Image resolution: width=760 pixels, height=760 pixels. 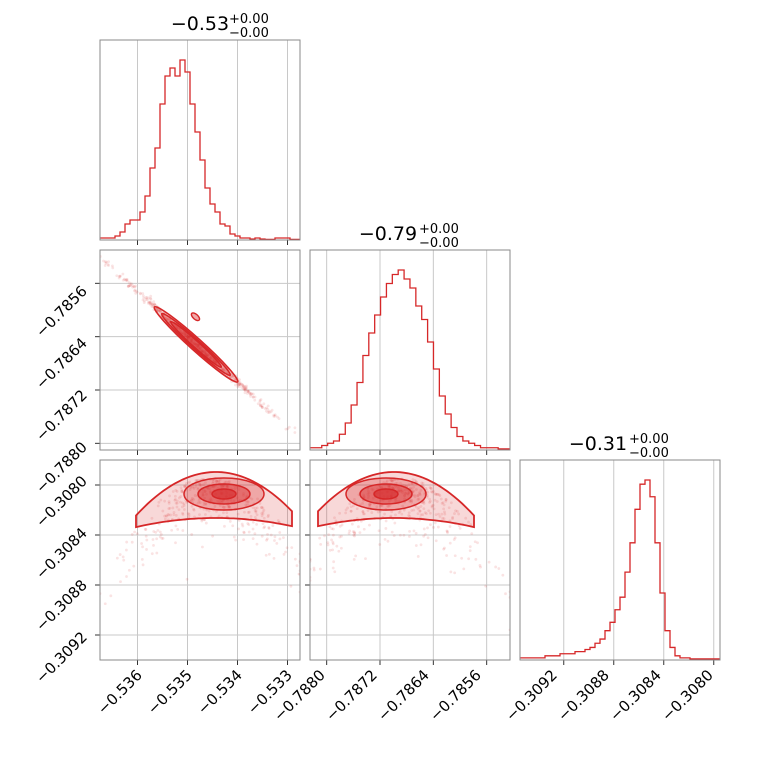 What do you see at coordinates (635, 695) in the screenshot?
I see `xtick-label: −0.3084` at bounding box center [635, 695].